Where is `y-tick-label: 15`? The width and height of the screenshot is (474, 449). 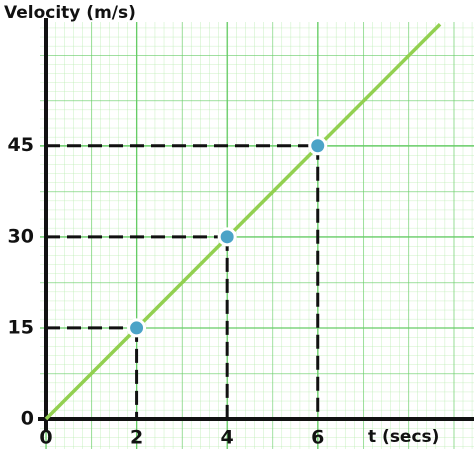
y-tick-label: 15 is located at coordinates (21, 327).